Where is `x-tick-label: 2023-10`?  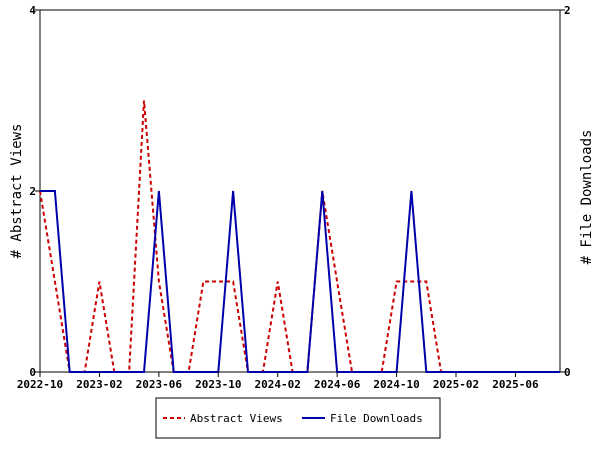
x-tick-label: 2023-10 is located at coordinates (218, 384).